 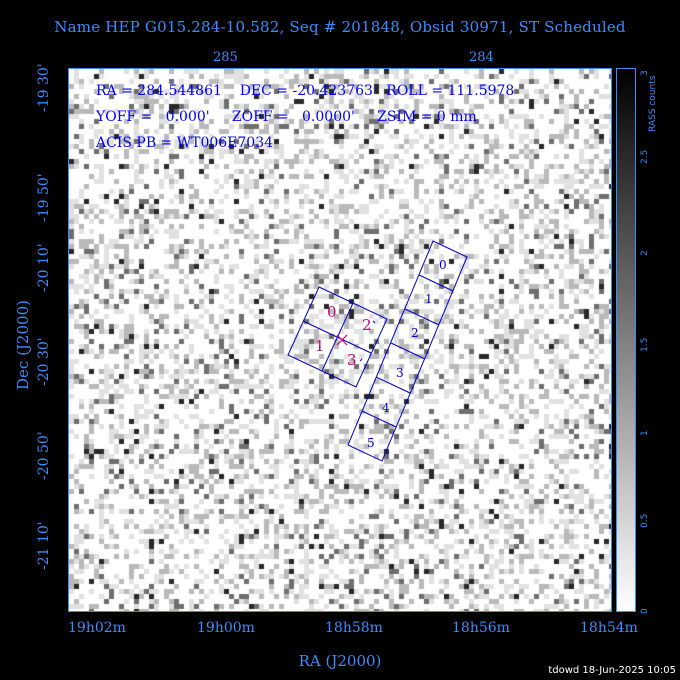 What do you see at coordinates (626, 340) in the screenshot?
I see `colorbar` at bounding box center [626, 340].